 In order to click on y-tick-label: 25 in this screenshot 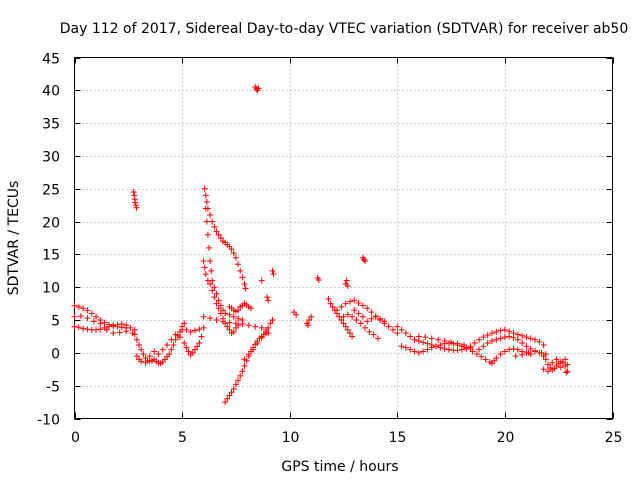, I will do `click(51, 191)`.